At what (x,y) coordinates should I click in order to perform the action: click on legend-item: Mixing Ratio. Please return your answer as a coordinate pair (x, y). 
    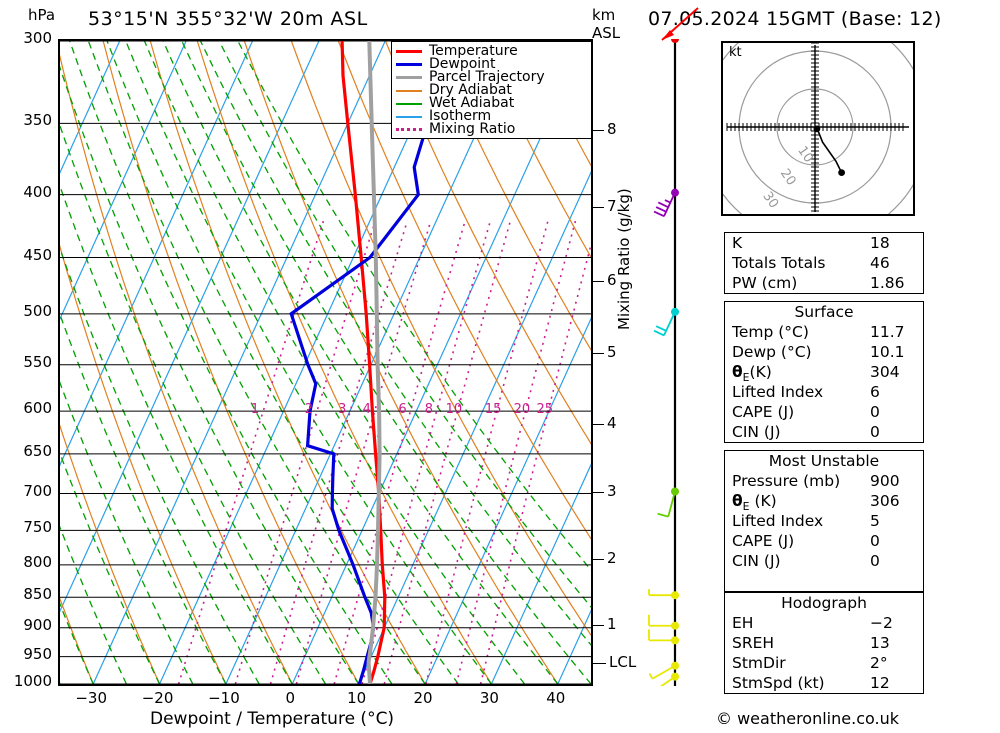
    Looking at the image, I should click on (493, 129).